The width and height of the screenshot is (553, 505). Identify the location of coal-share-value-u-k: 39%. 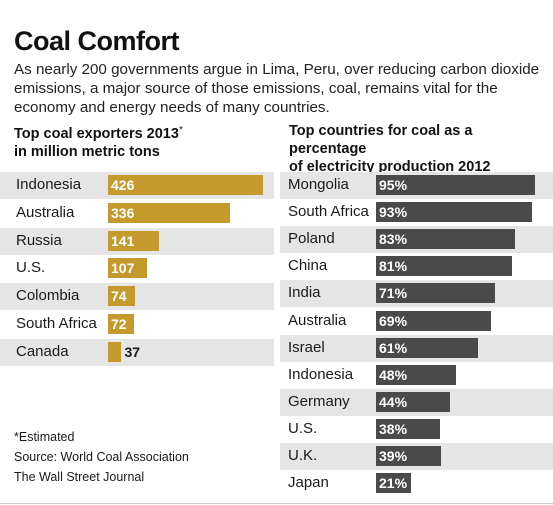
(393, 456).